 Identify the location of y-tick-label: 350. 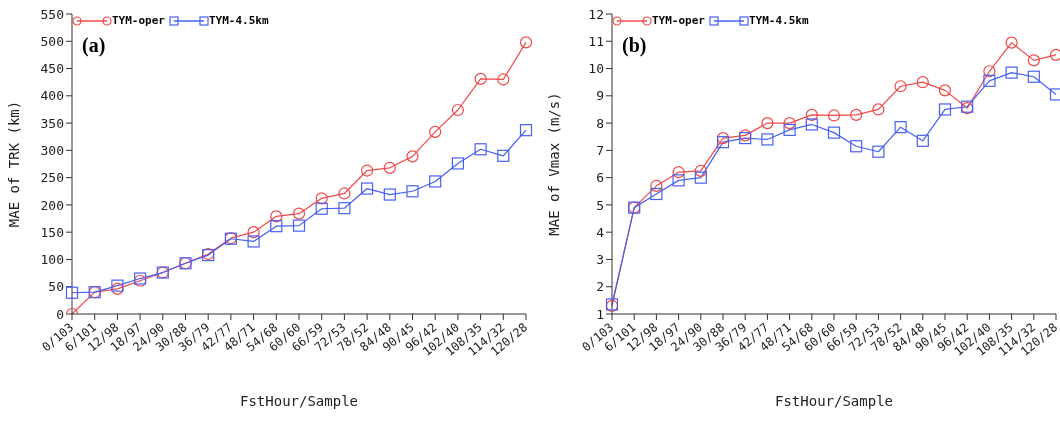
(52, 123).